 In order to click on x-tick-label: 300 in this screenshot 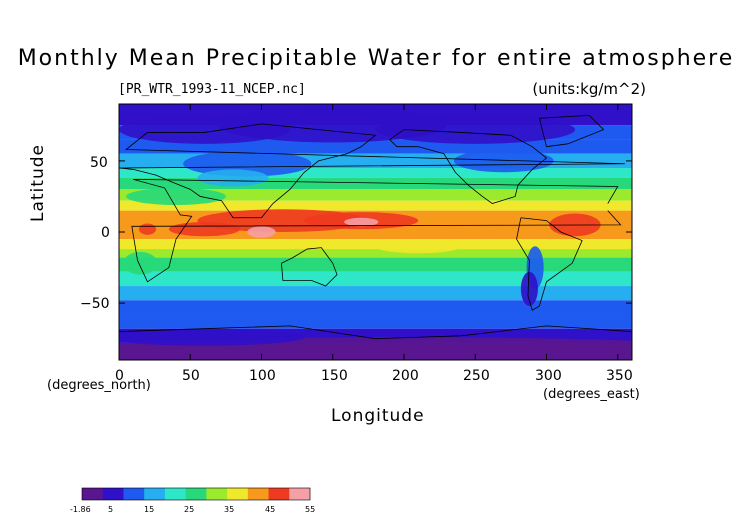, I will do `click(548, 376)`.